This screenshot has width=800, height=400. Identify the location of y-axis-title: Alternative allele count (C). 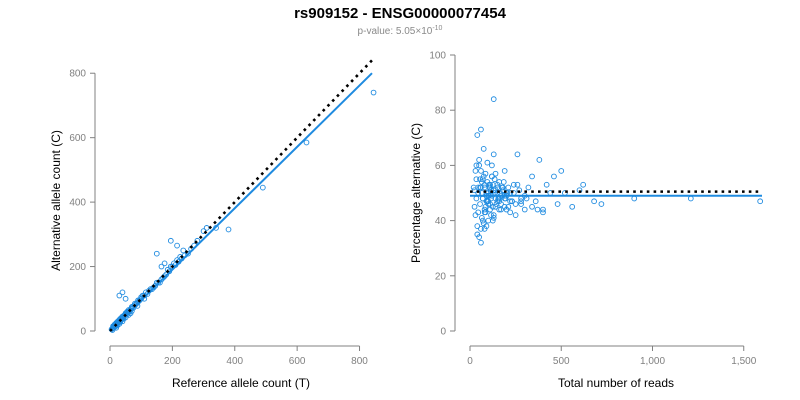
(56, 200).